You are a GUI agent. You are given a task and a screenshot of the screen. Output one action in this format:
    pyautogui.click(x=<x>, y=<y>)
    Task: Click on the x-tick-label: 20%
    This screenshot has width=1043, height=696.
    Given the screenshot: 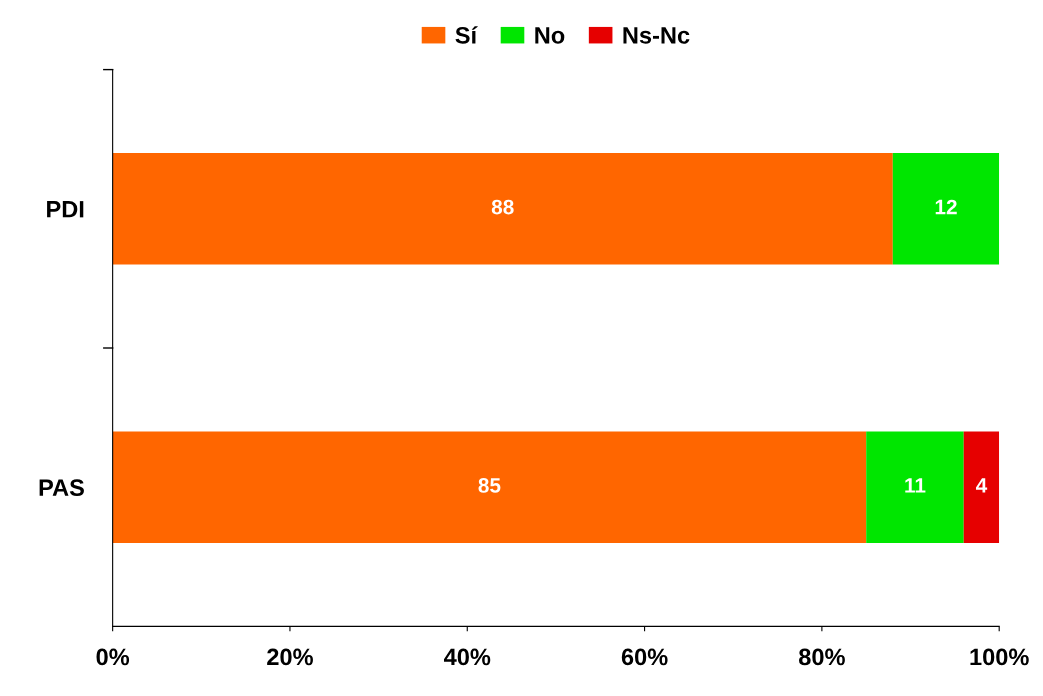 What is the action you would take?
    pyautogui.click(x=290, y=657)
    